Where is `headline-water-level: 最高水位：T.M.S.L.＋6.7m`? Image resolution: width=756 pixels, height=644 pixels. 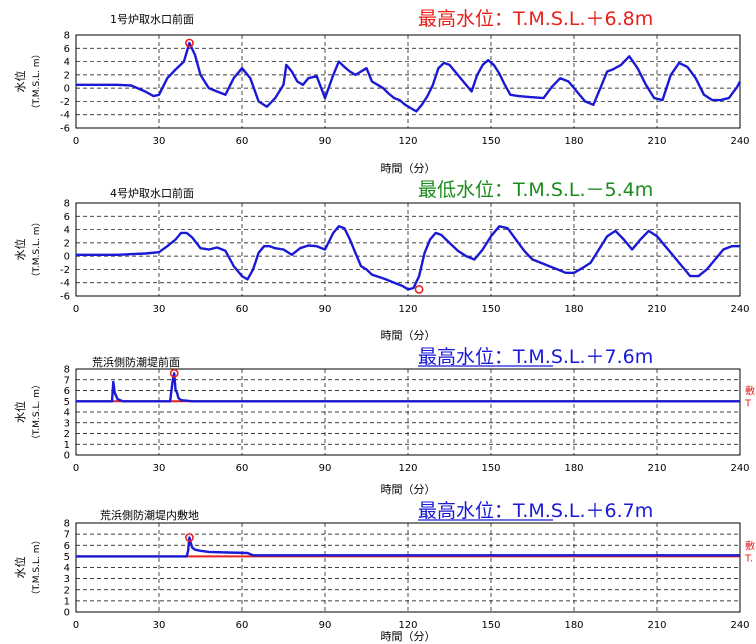 headline-water-level: 最高水位：T.M.S.L.＋6.7m is located at coordinates (535, 511).